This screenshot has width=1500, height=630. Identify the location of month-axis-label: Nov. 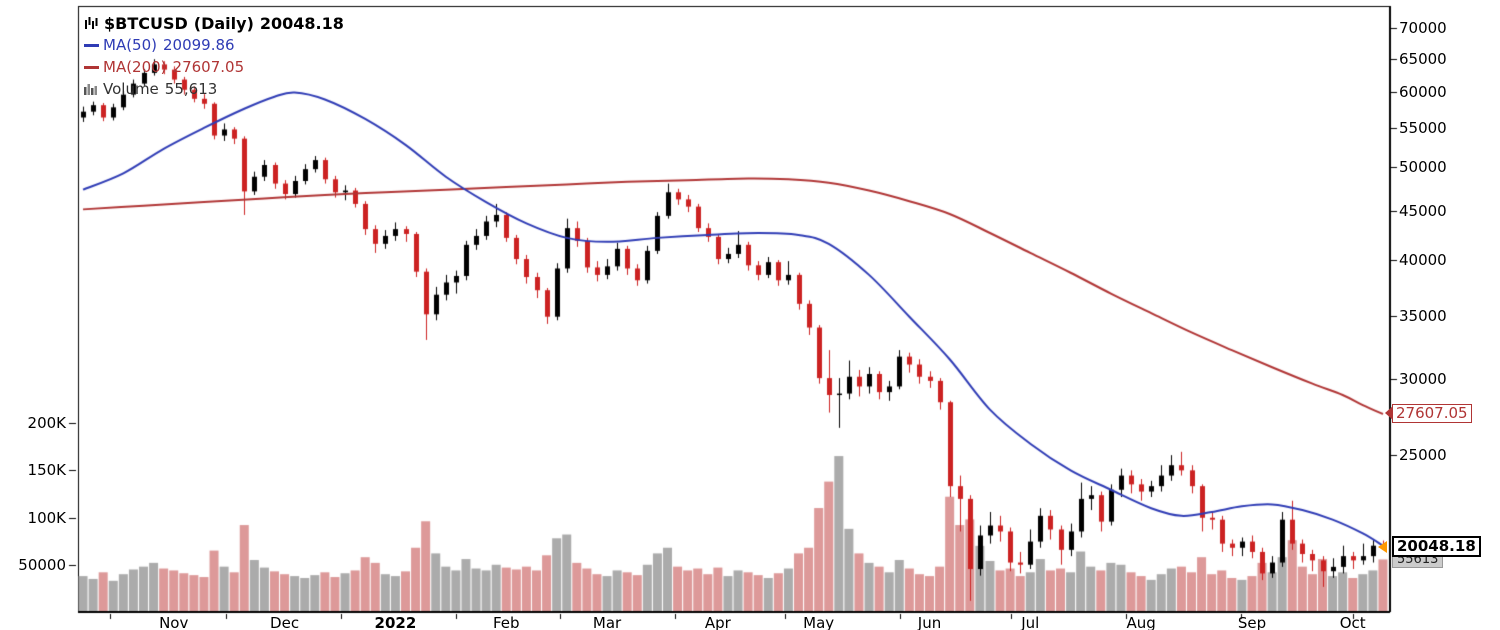
(174, 622).